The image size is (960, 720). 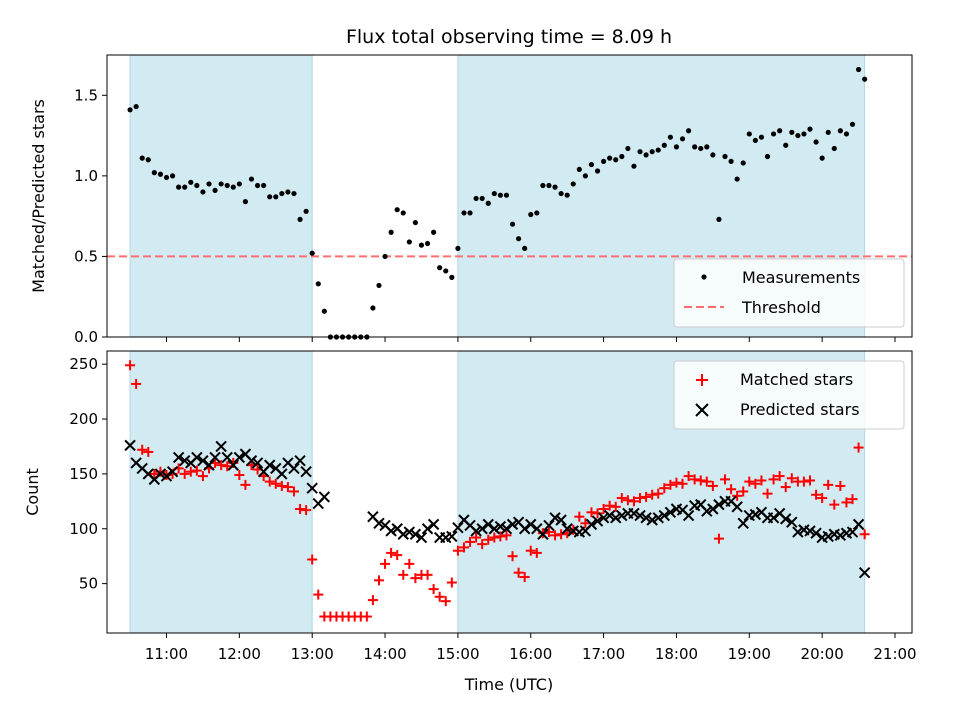 I want to click on top-y-axis-label: Matched/Predicted stars, so click(x=38, y=196).